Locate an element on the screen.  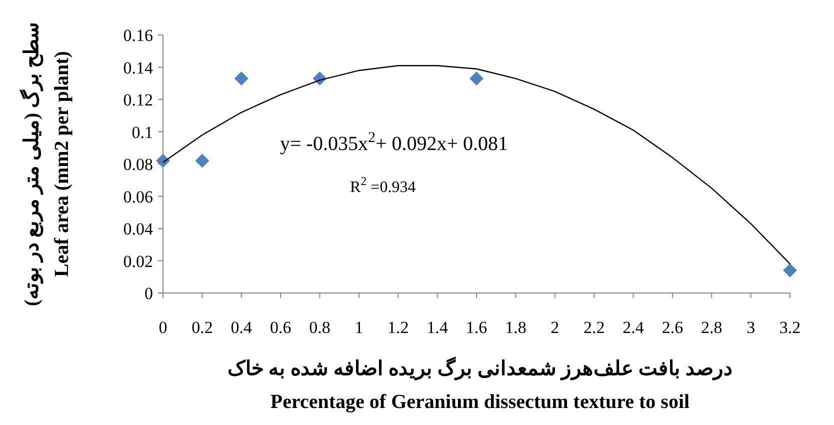
y-tick-label: 0.02 is located at coordinates (138, 261).